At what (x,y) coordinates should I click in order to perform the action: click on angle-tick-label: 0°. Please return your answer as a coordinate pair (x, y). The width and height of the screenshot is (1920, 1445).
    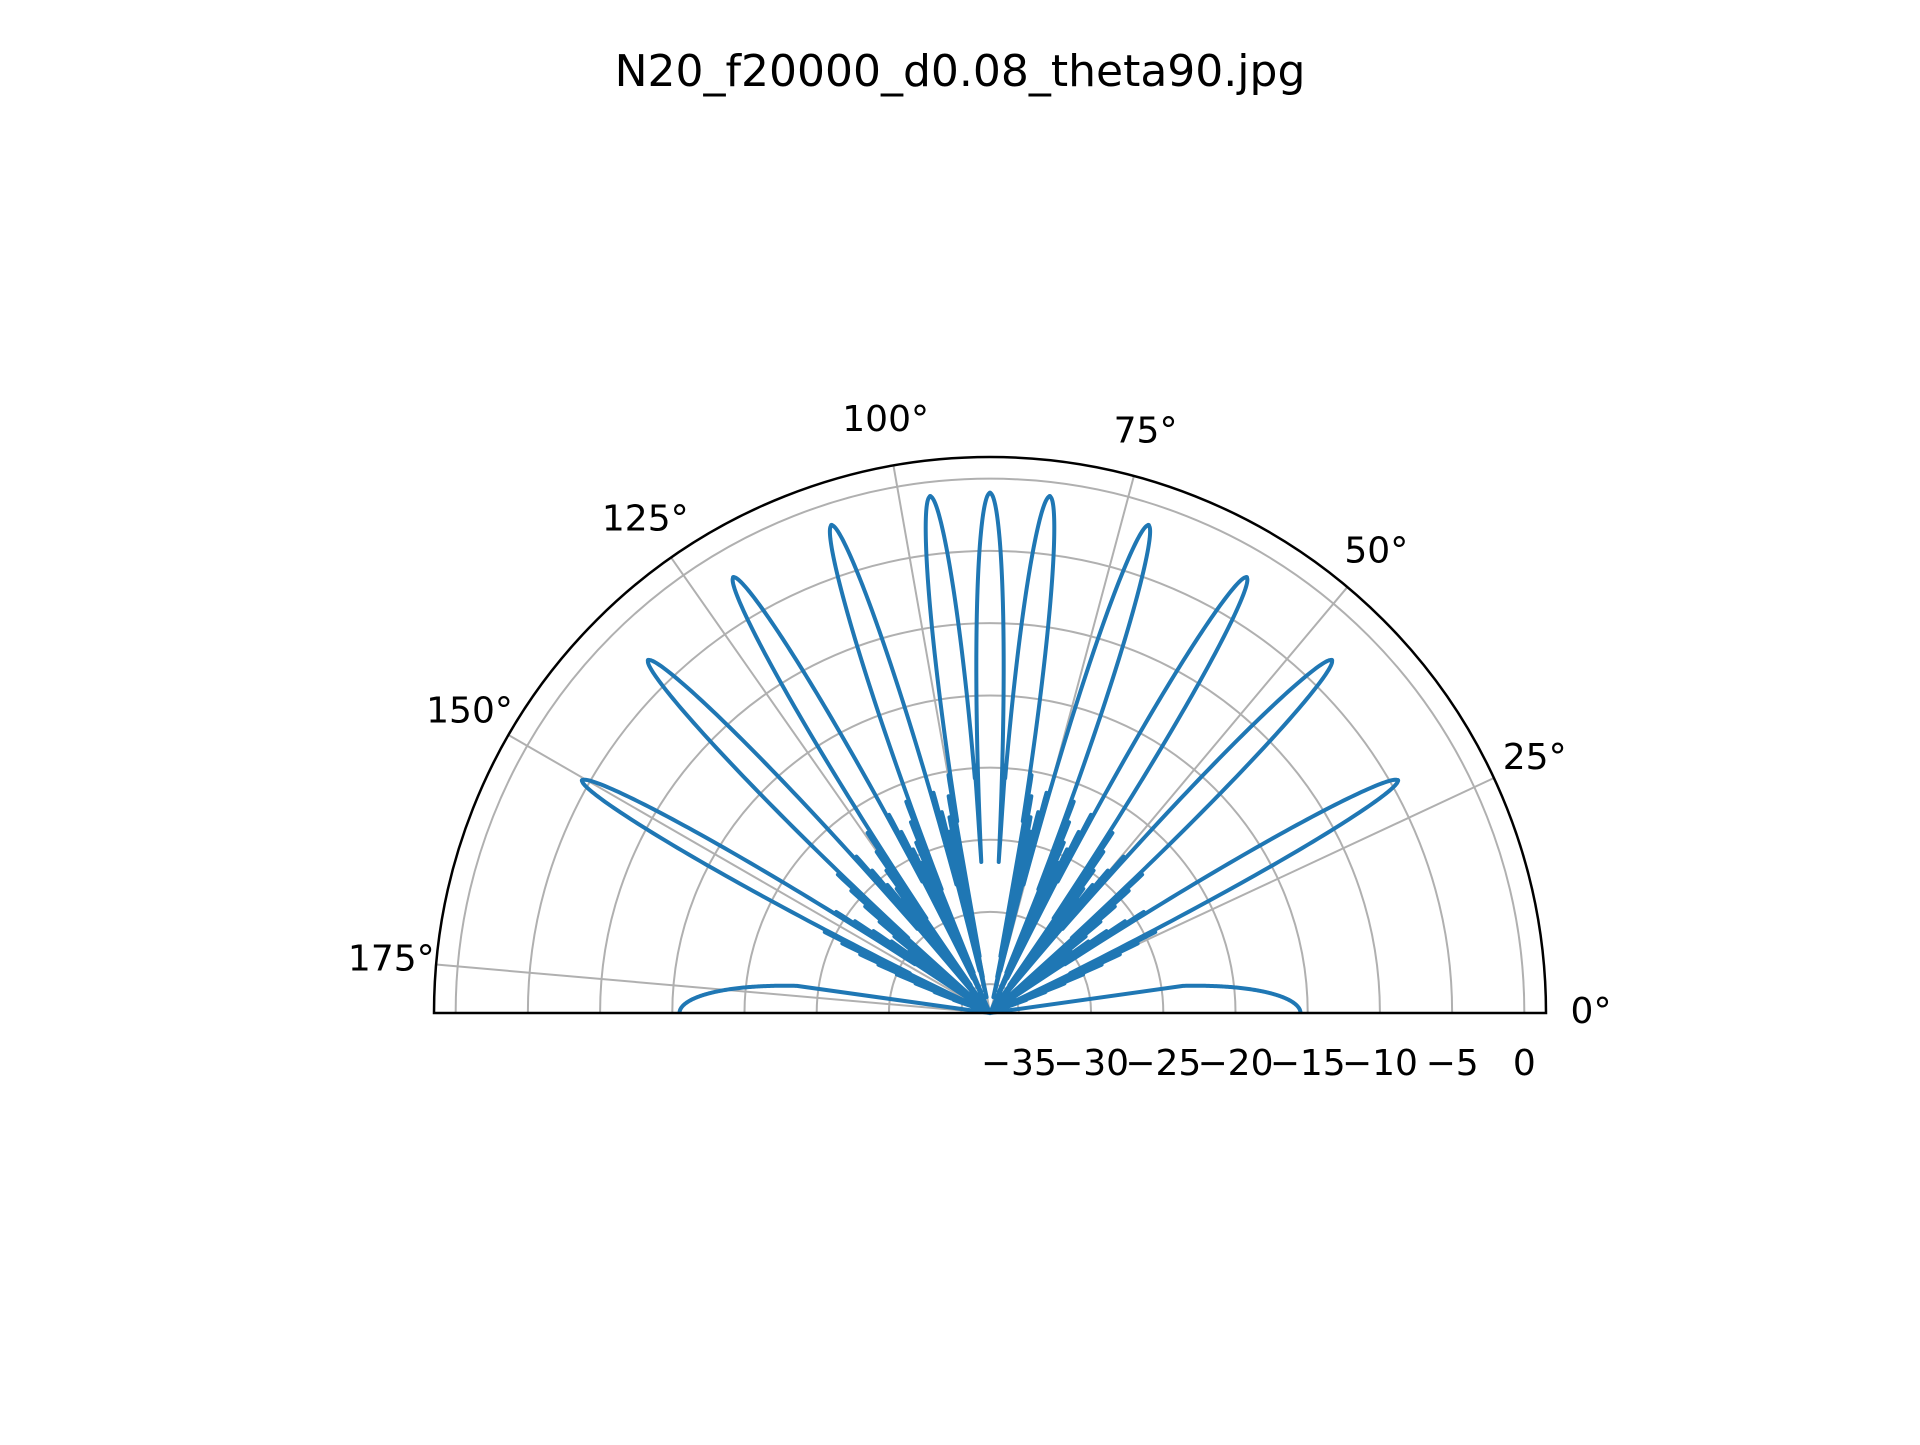
    Looking at the image, I should click on (1591, 1011).